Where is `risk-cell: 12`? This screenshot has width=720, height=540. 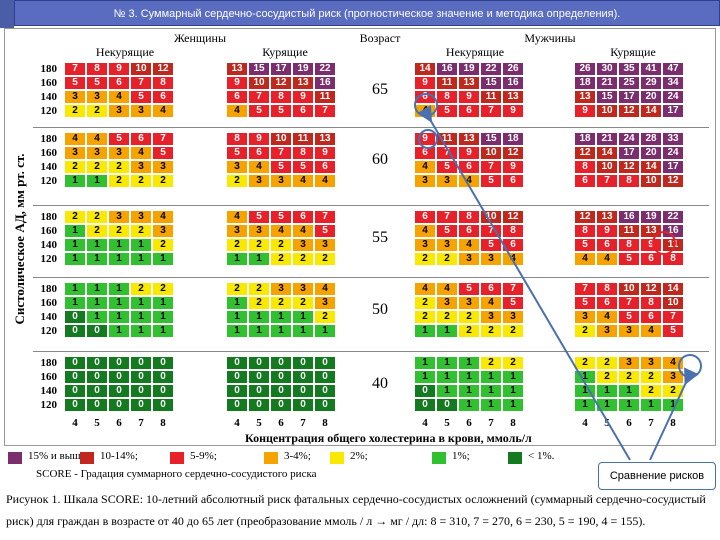
risk-cell: 12 is located at coordinates (281, 83).